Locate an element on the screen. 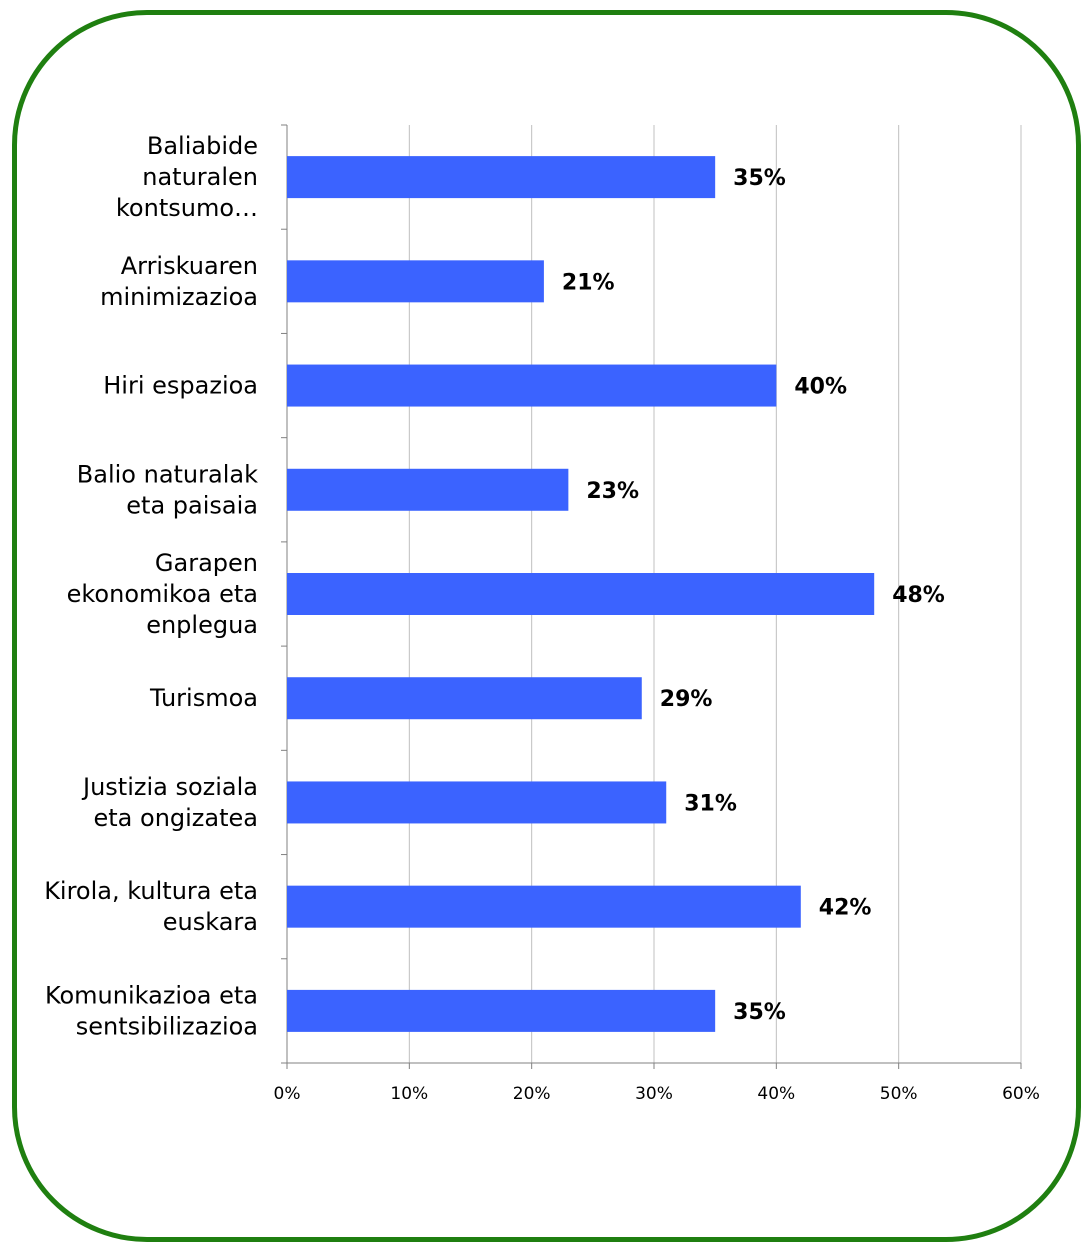 The width and height of the screenshot is (1081, 1250). data-label: 23% is located at coordinates (612, 491).